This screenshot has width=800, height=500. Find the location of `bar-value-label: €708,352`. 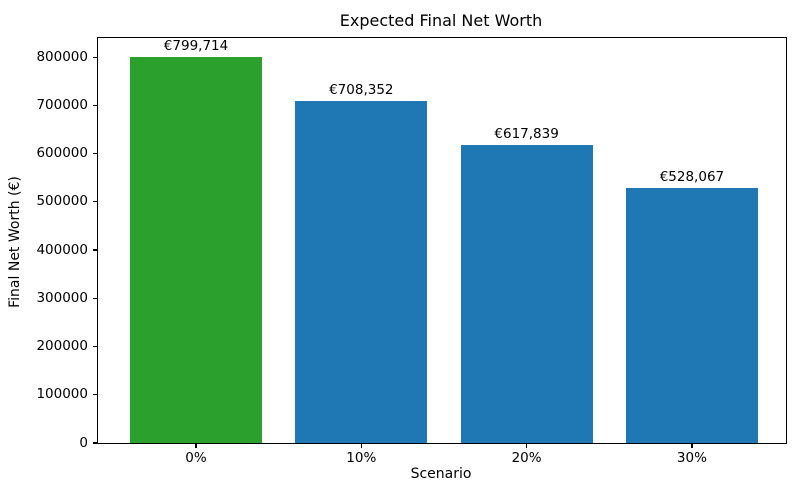

bar-value-label: €708,352 is located at coordinates (361, 90).